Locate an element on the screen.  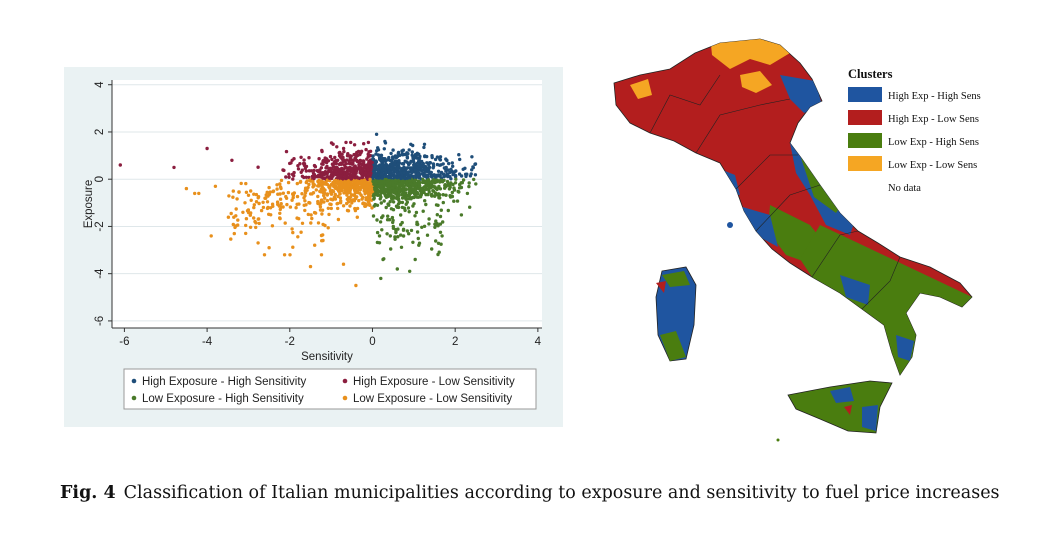
map-legend-label-lh: Low Exp - High Sens is located at coordinates (933, 142).